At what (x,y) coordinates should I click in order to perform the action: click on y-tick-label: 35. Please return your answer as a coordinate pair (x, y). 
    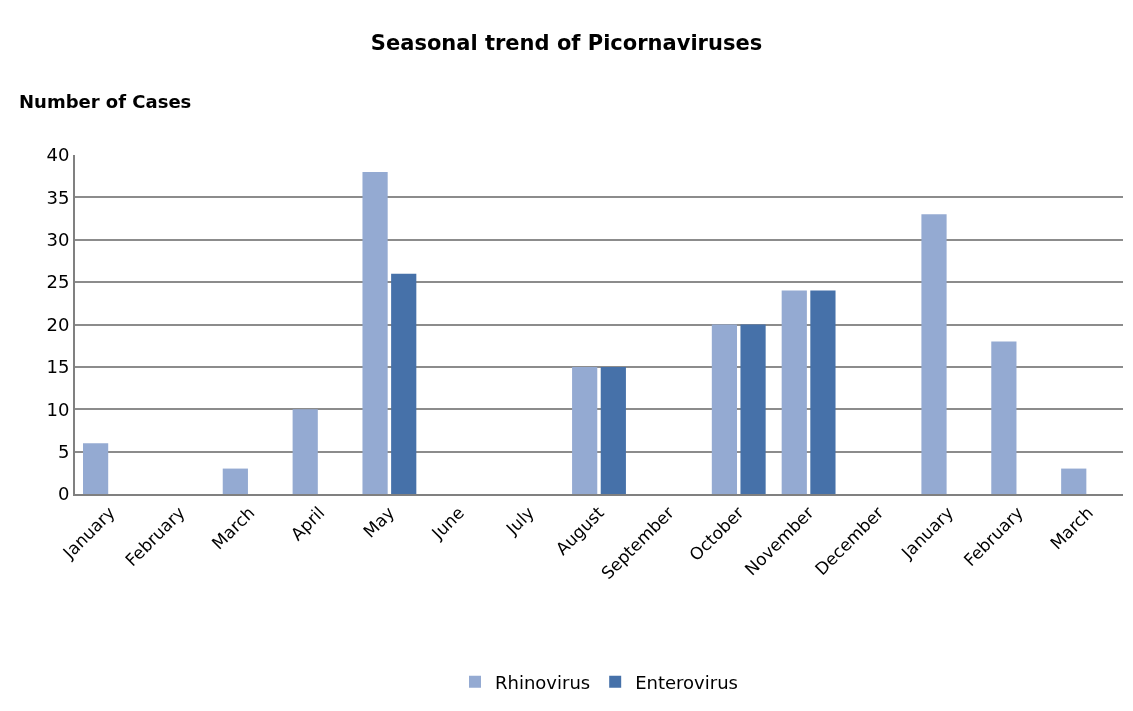
    Looking at the image, I should click on (58, 197).